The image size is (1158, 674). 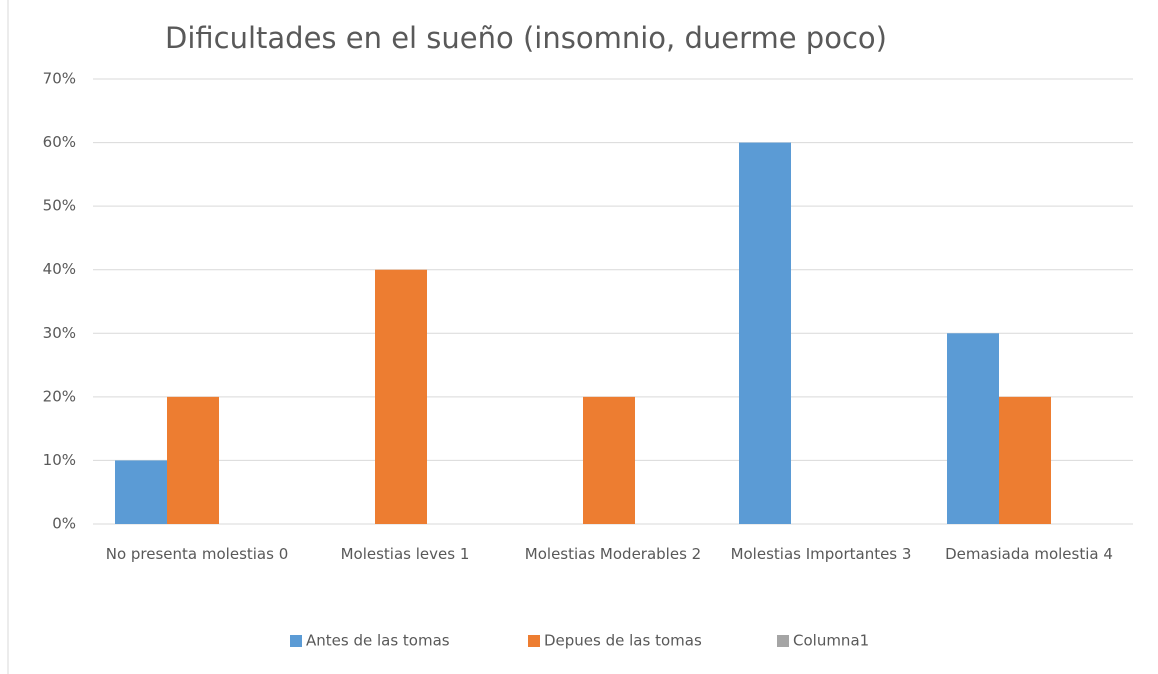 I want to click on y-tick-label: 50%, so click(x=59, y=206).